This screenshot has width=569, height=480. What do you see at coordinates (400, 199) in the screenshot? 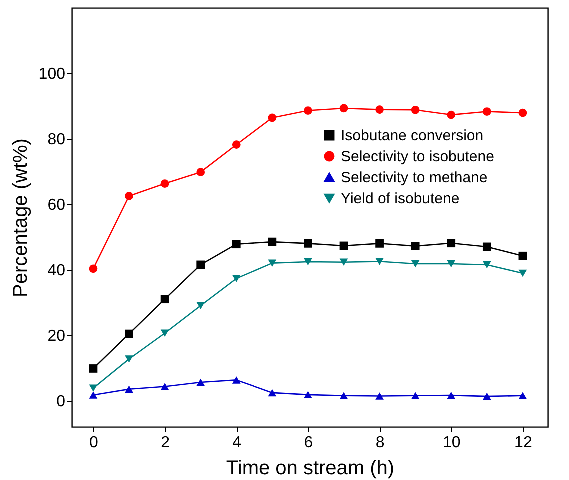
I see `legend-label: Yield of isobutene` at bounding box center [400, 199].